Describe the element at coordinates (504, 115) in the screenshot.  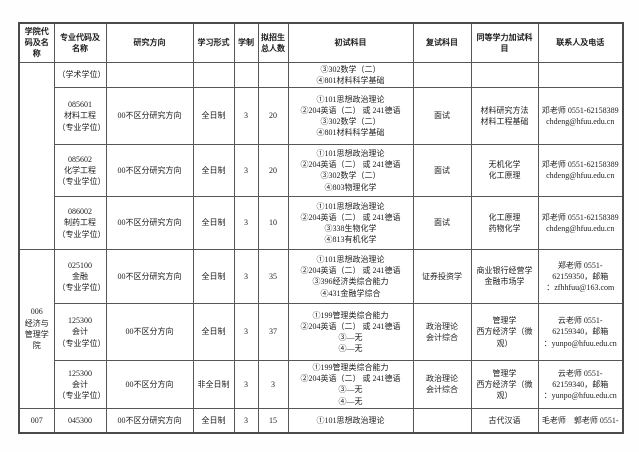
I see `equivalency-test-cell: 材料研究方法 材料工程基础` at that location.